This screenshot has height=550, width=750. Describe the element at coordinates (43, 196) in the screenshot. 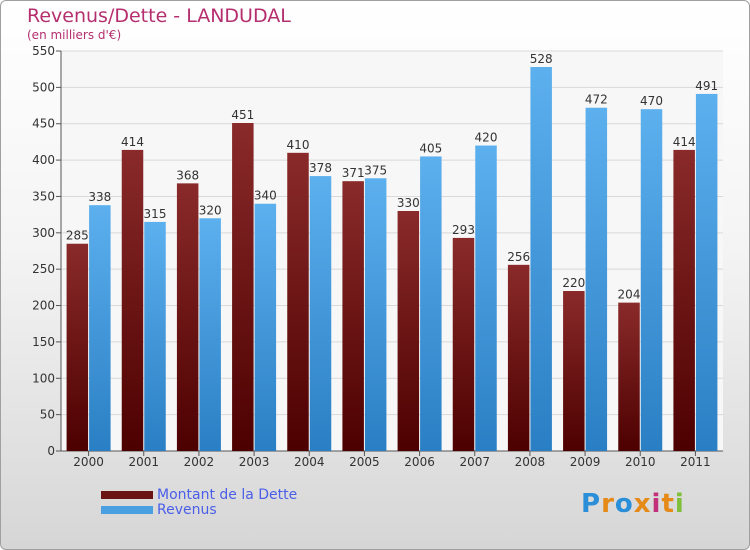

I see `y-tick-label: 350` at that location.